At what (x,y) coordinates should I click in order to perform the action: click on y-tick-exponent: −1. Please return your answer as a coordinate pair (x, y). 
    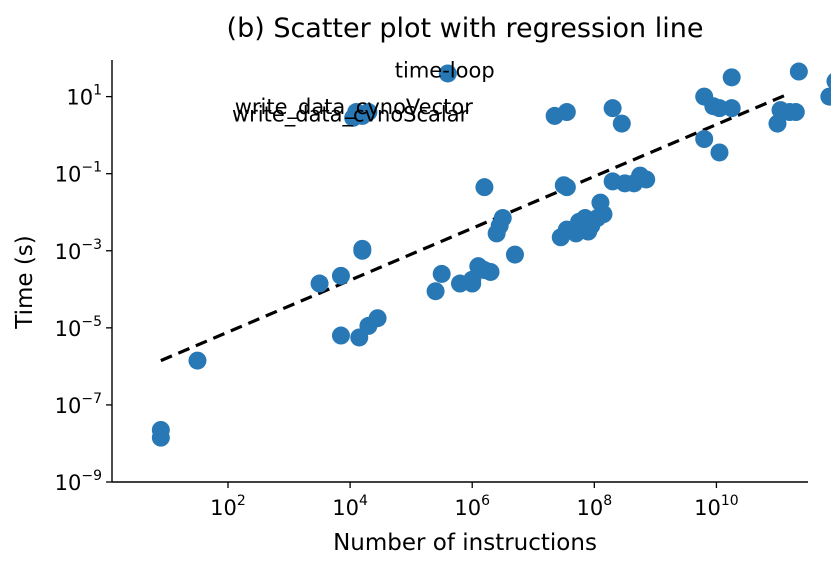
    Looking at the image, I should click on (91, 168).